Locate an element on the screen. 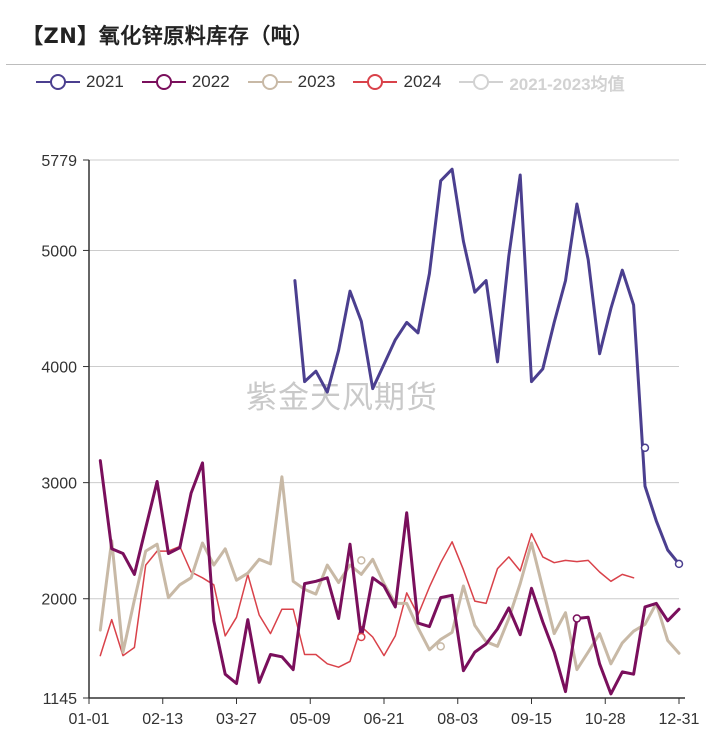 Image resolution: width=711 pixels, height=737 pixels. x-tick-label: 12-31 is located at coordinates (679, 719).